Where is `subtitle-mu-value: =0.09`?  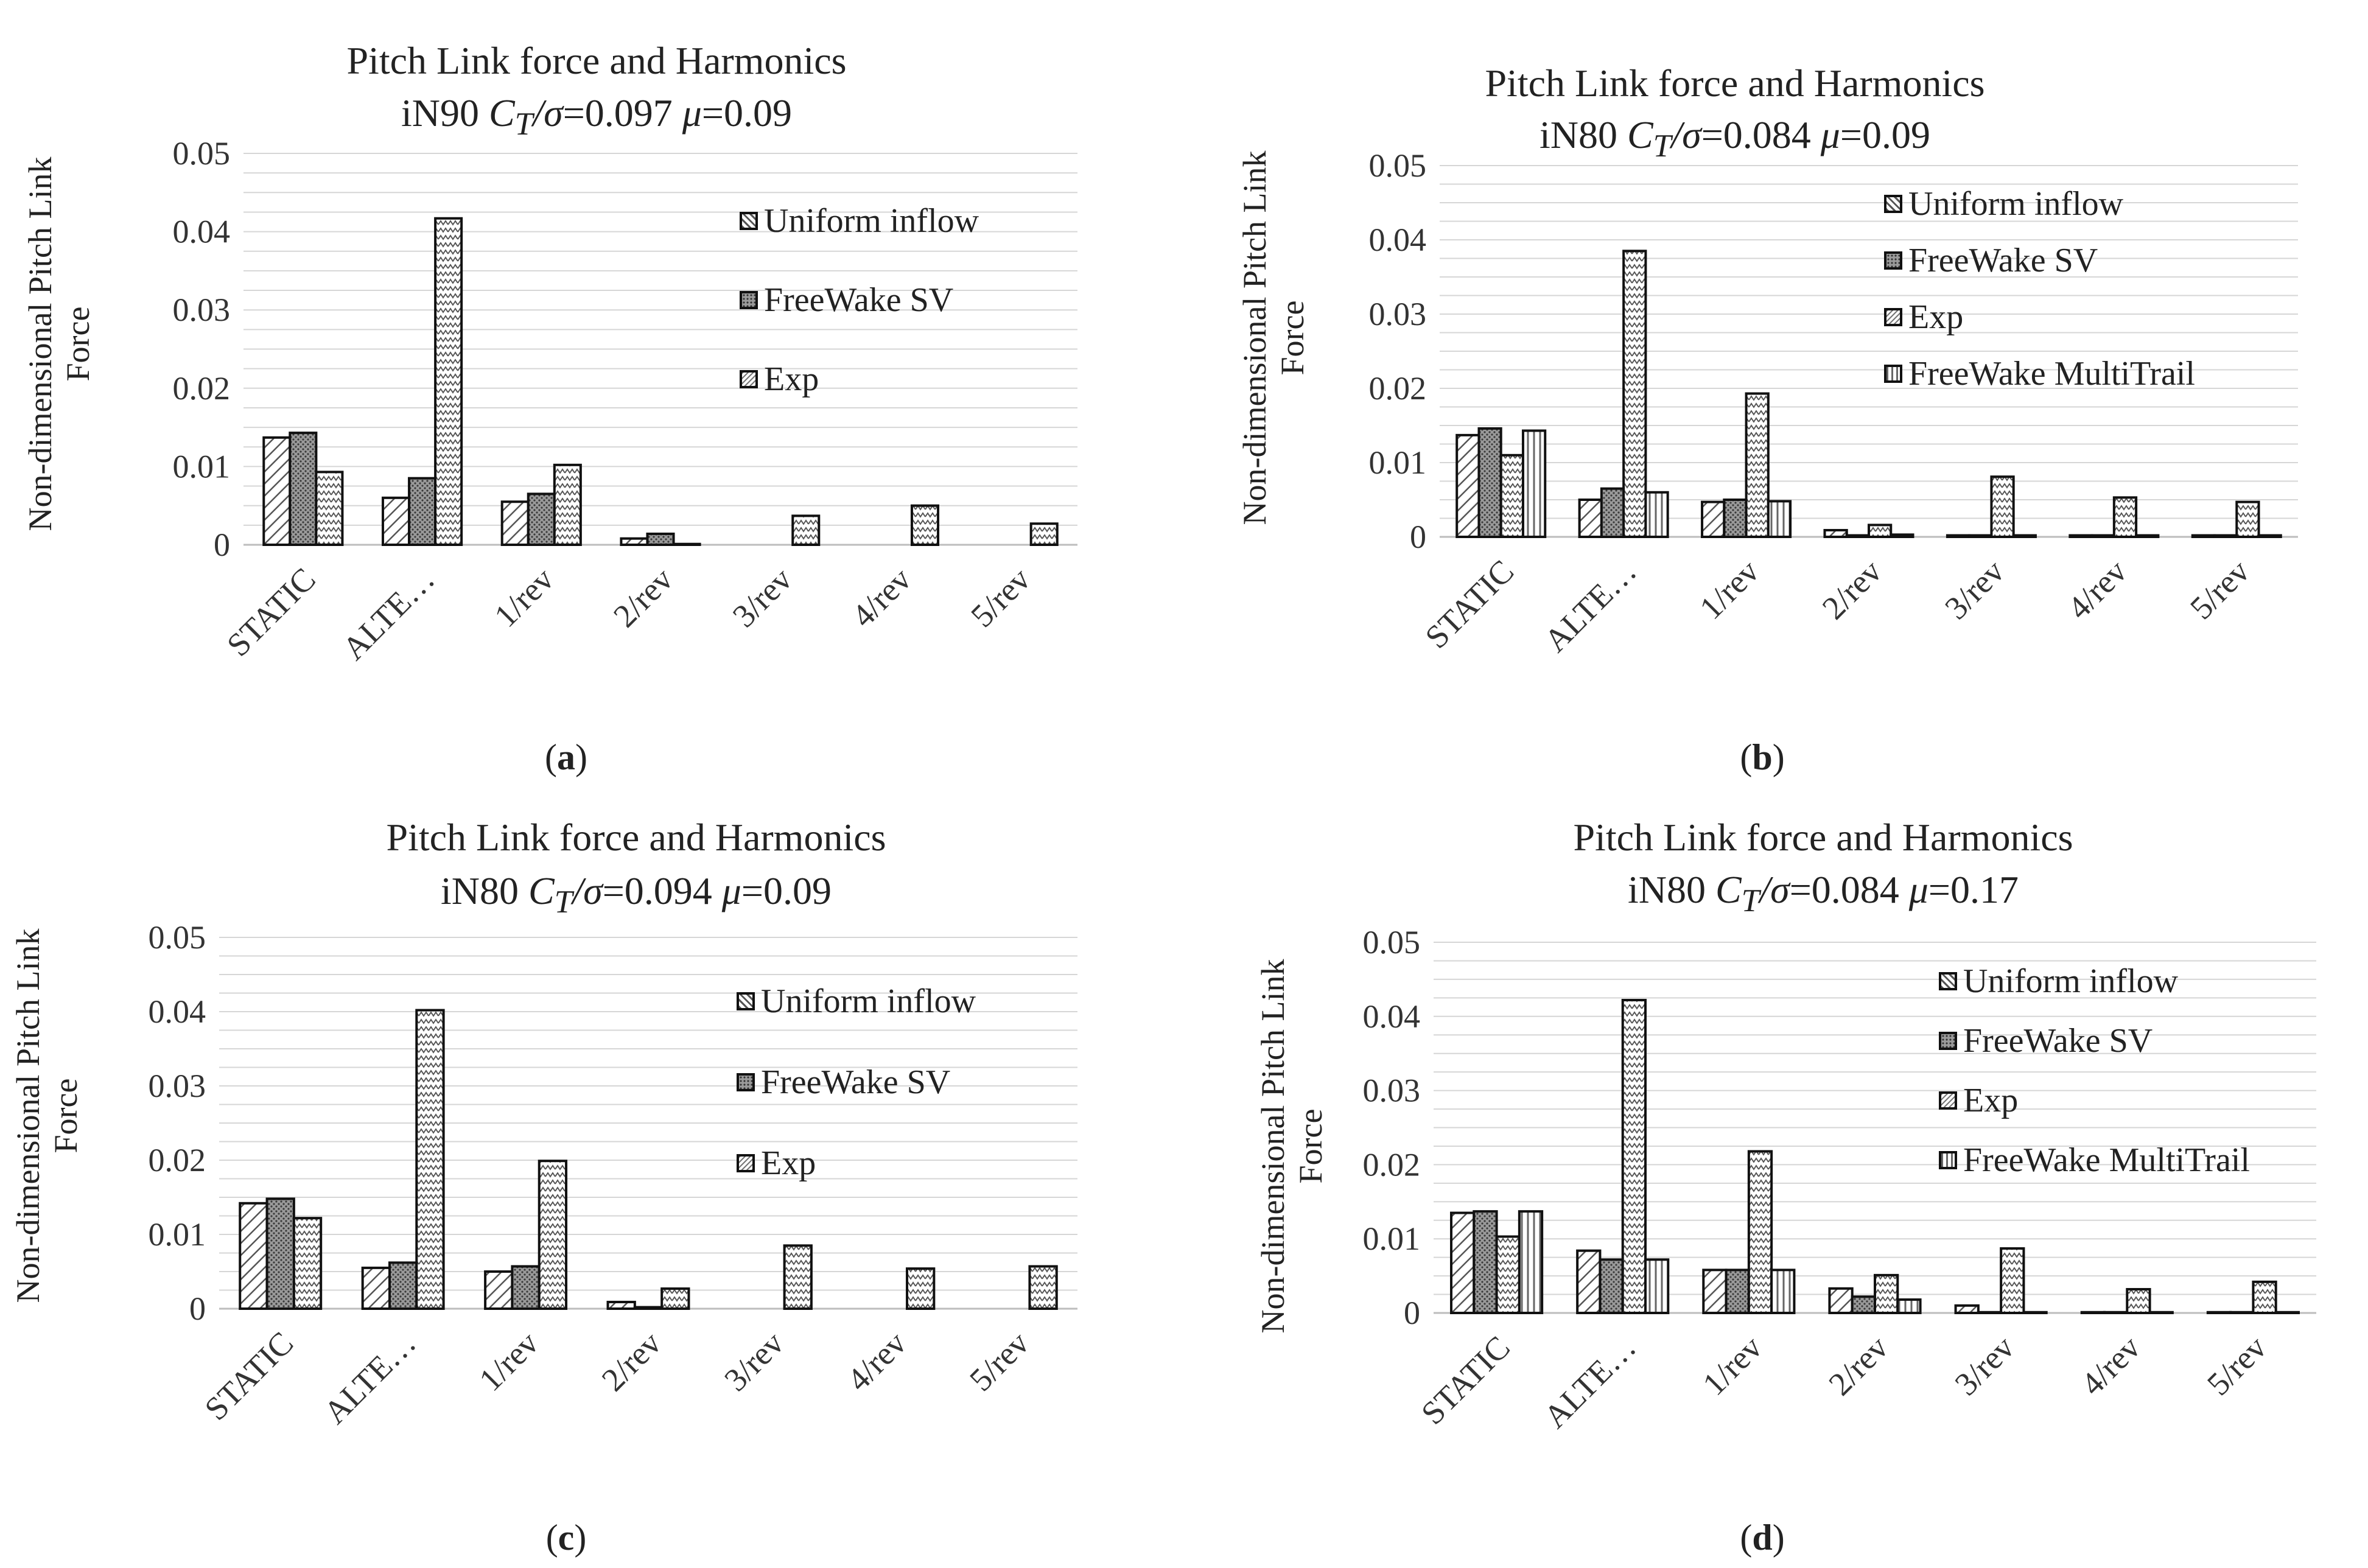 subtitle-mu-value: =0.09 is located at coordinates (746, 113).